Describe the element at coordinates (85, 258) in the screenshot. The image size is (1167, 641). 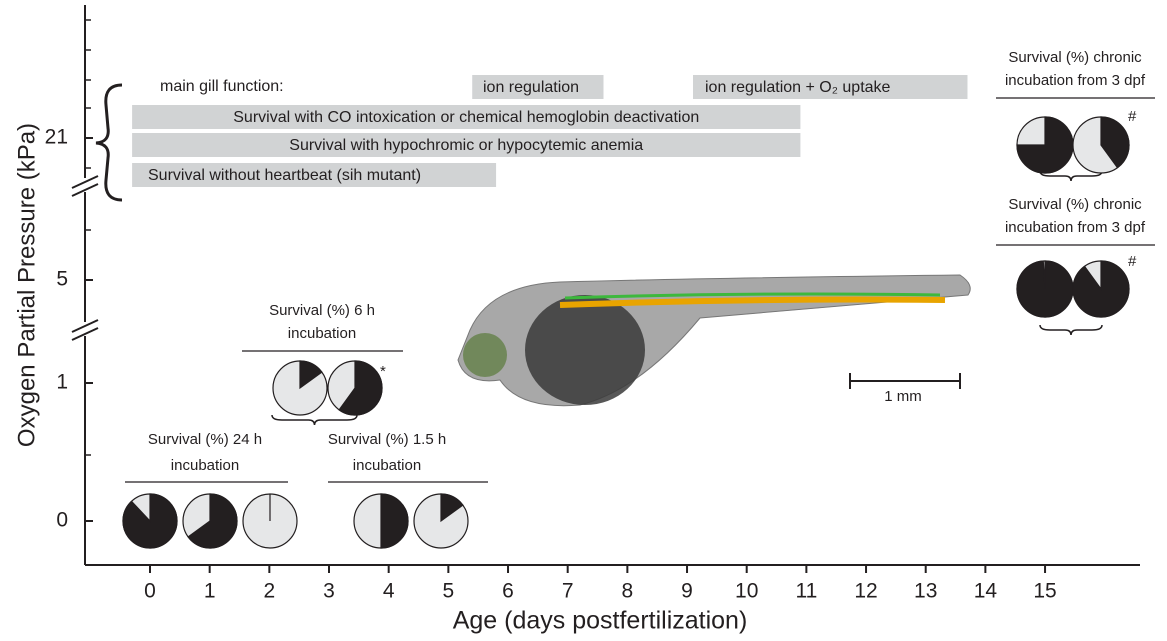
I see `axis-breaks` at that location.